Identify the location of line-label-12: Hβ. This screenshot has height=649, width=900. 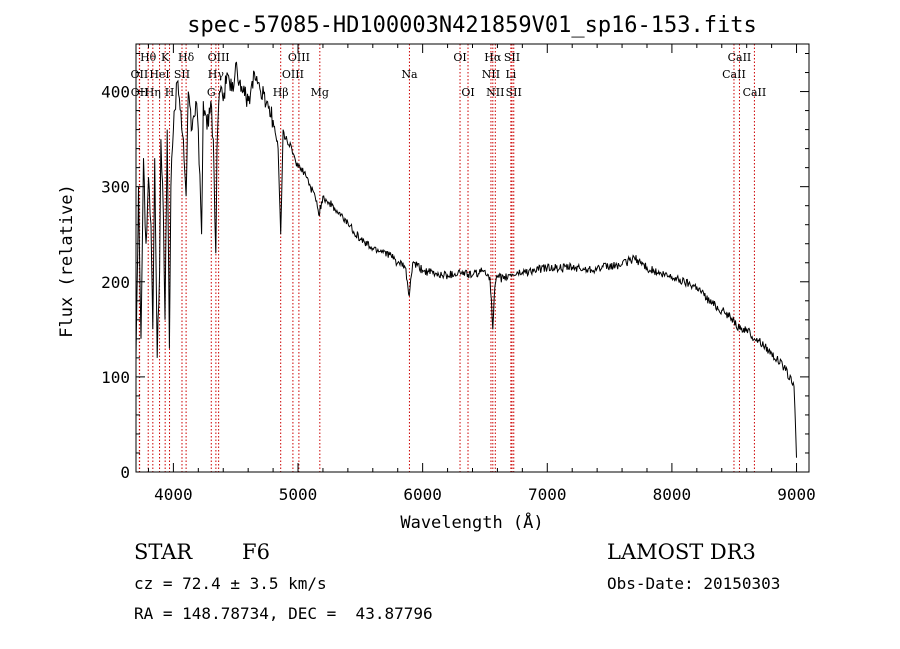
(281, 92).